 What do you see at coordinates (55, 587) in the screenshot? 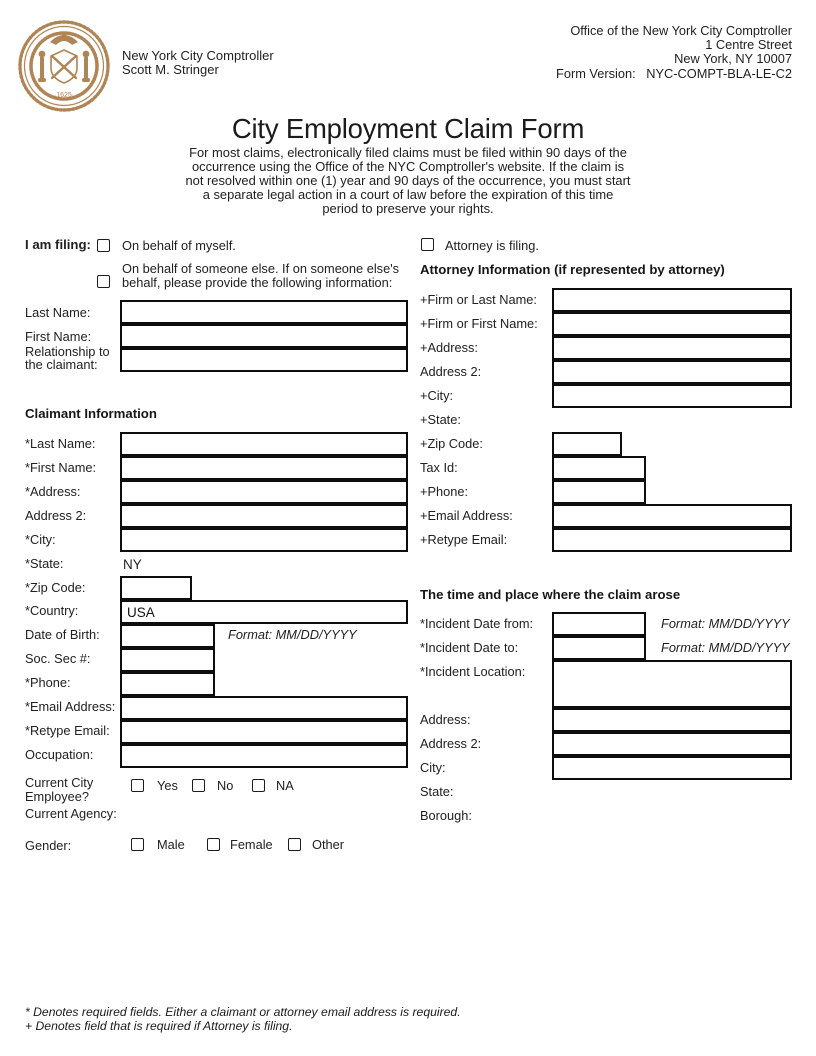
I see `claimant-zip-label: *Zip Code:` at bounding box center [55, 587].